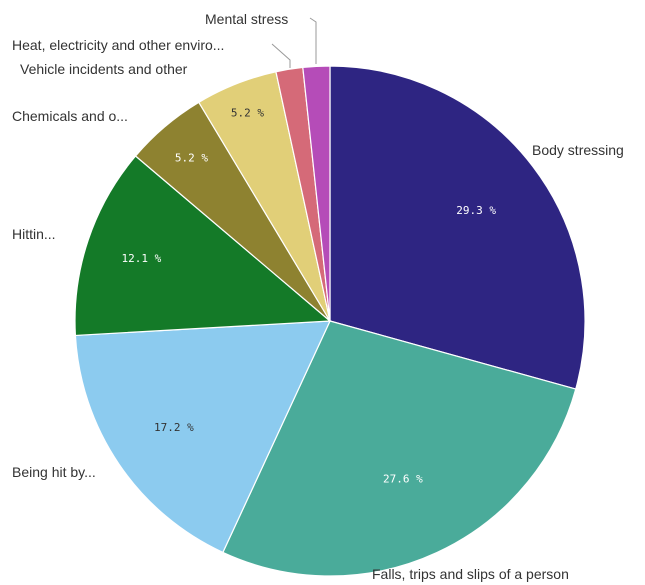 This screenshot has width=645, height=585. I want to click on slice-category-label: Vehicle incidents and other, so click(104, 69).